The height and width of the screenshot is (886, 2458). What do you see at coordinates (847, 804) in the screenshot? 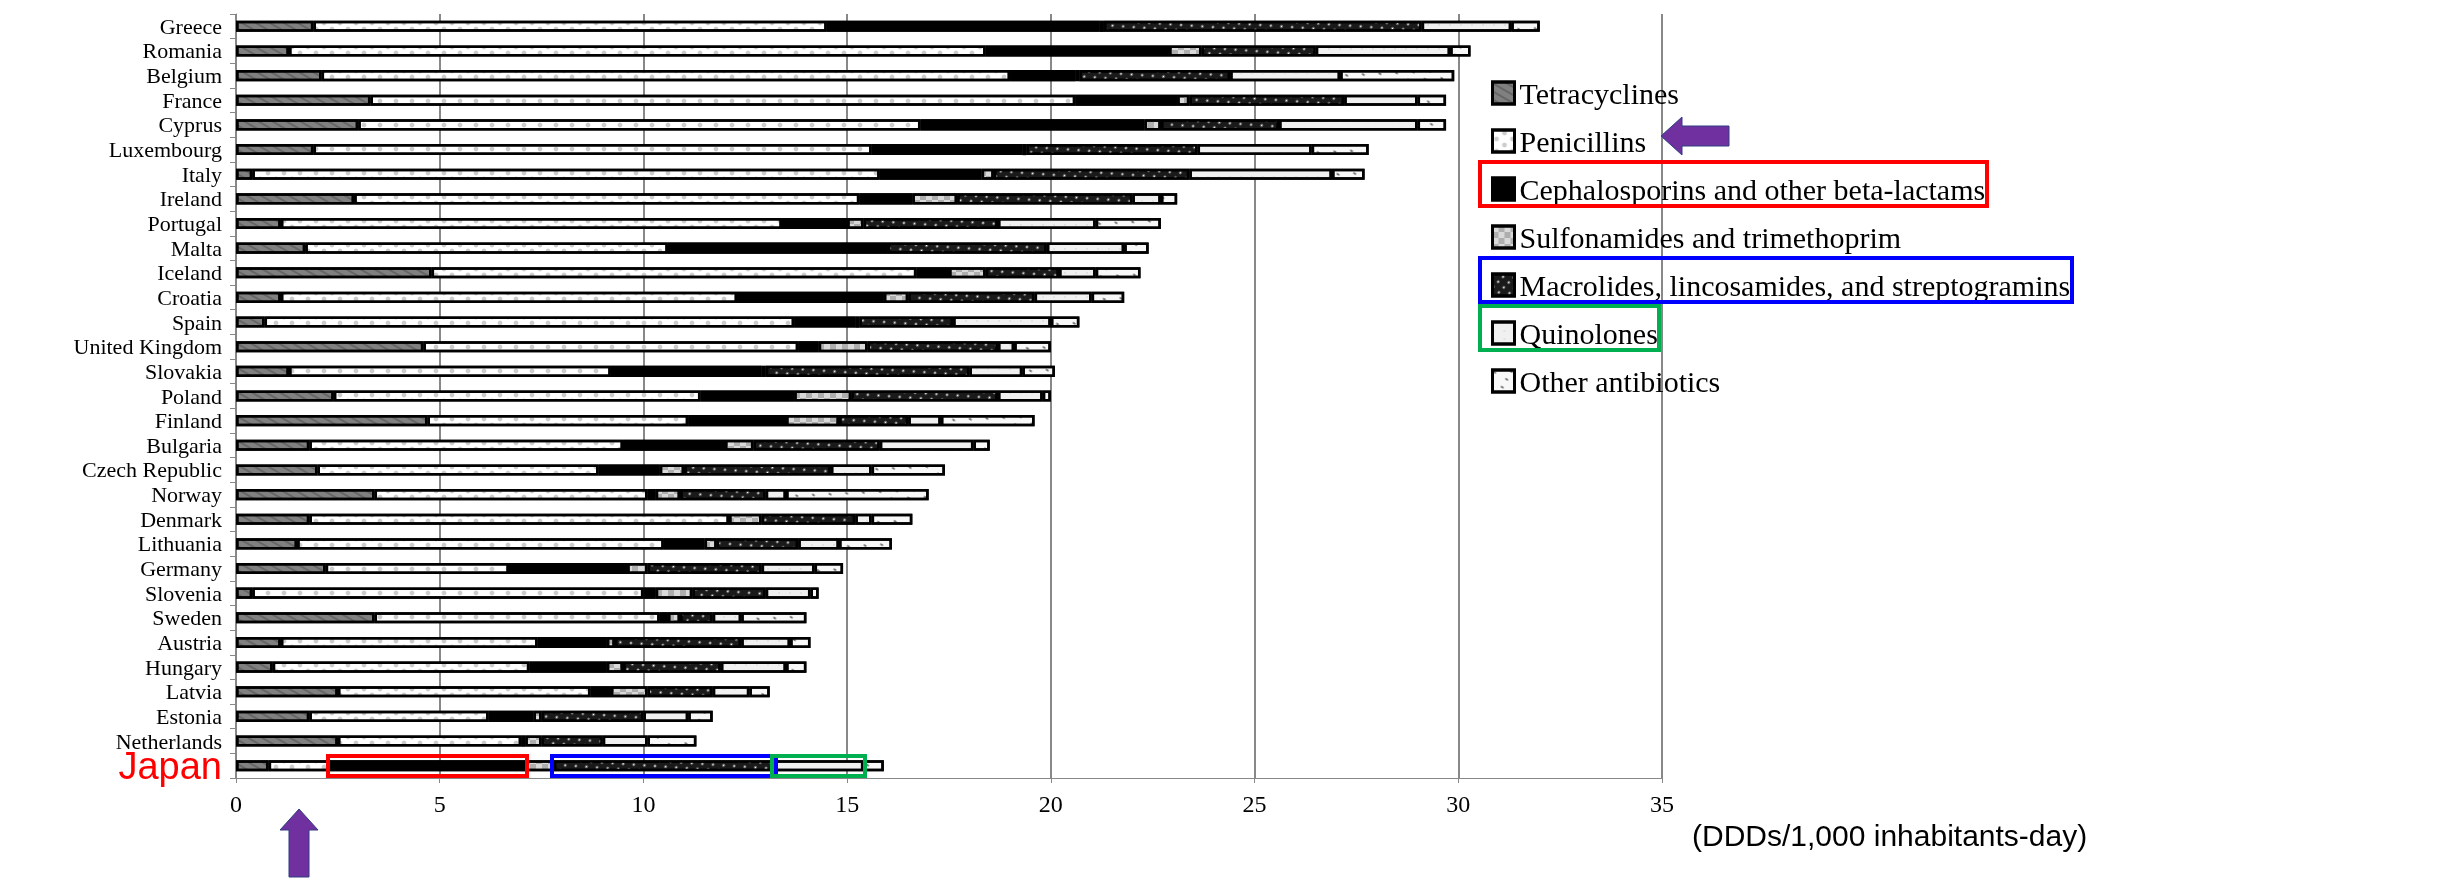
I see `x-tick-label: 15` at bounding box center [847, 804].